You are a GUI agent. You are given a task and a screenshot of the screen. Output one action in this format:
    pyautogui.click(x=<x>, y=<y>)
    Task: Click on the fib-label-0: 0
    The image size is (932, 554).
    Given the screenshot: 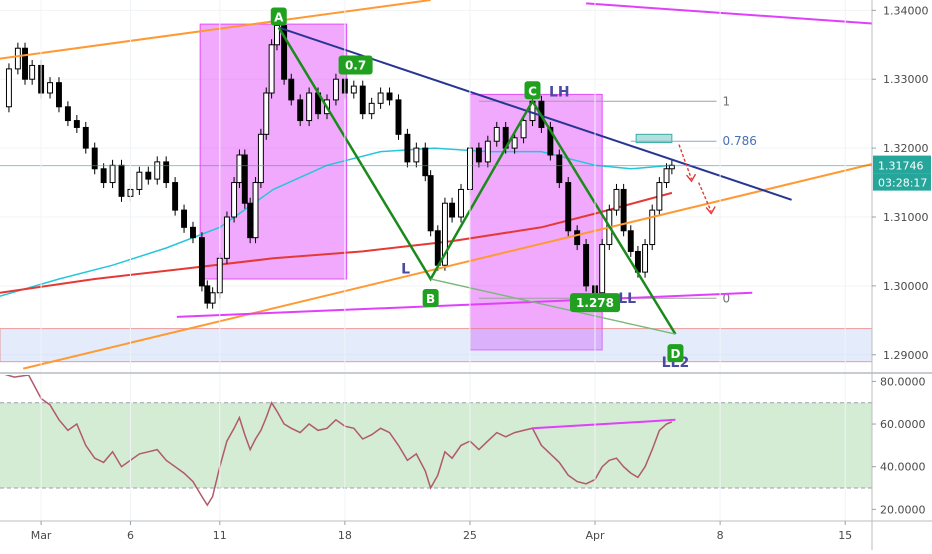 What is the action you would take?
    pyautogui.click(x=727, y=298)
    